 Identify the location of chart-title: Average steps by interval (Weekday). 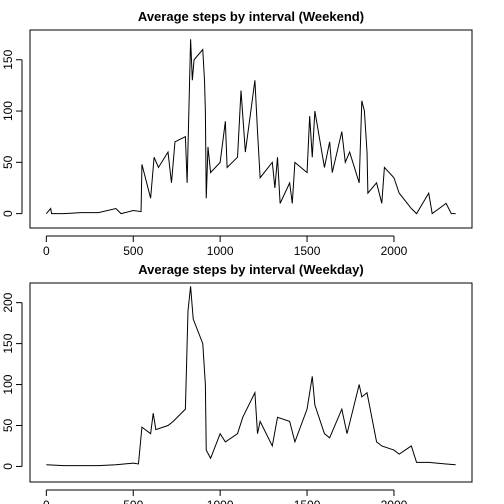
(250, 269).